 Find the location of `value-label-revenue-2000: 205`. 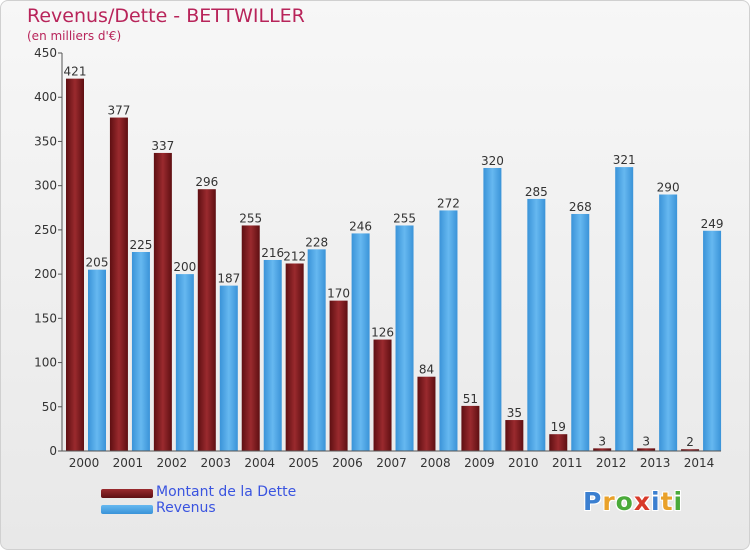

value-label-revenue-2000: 205 is located at coordinates (97, 263).